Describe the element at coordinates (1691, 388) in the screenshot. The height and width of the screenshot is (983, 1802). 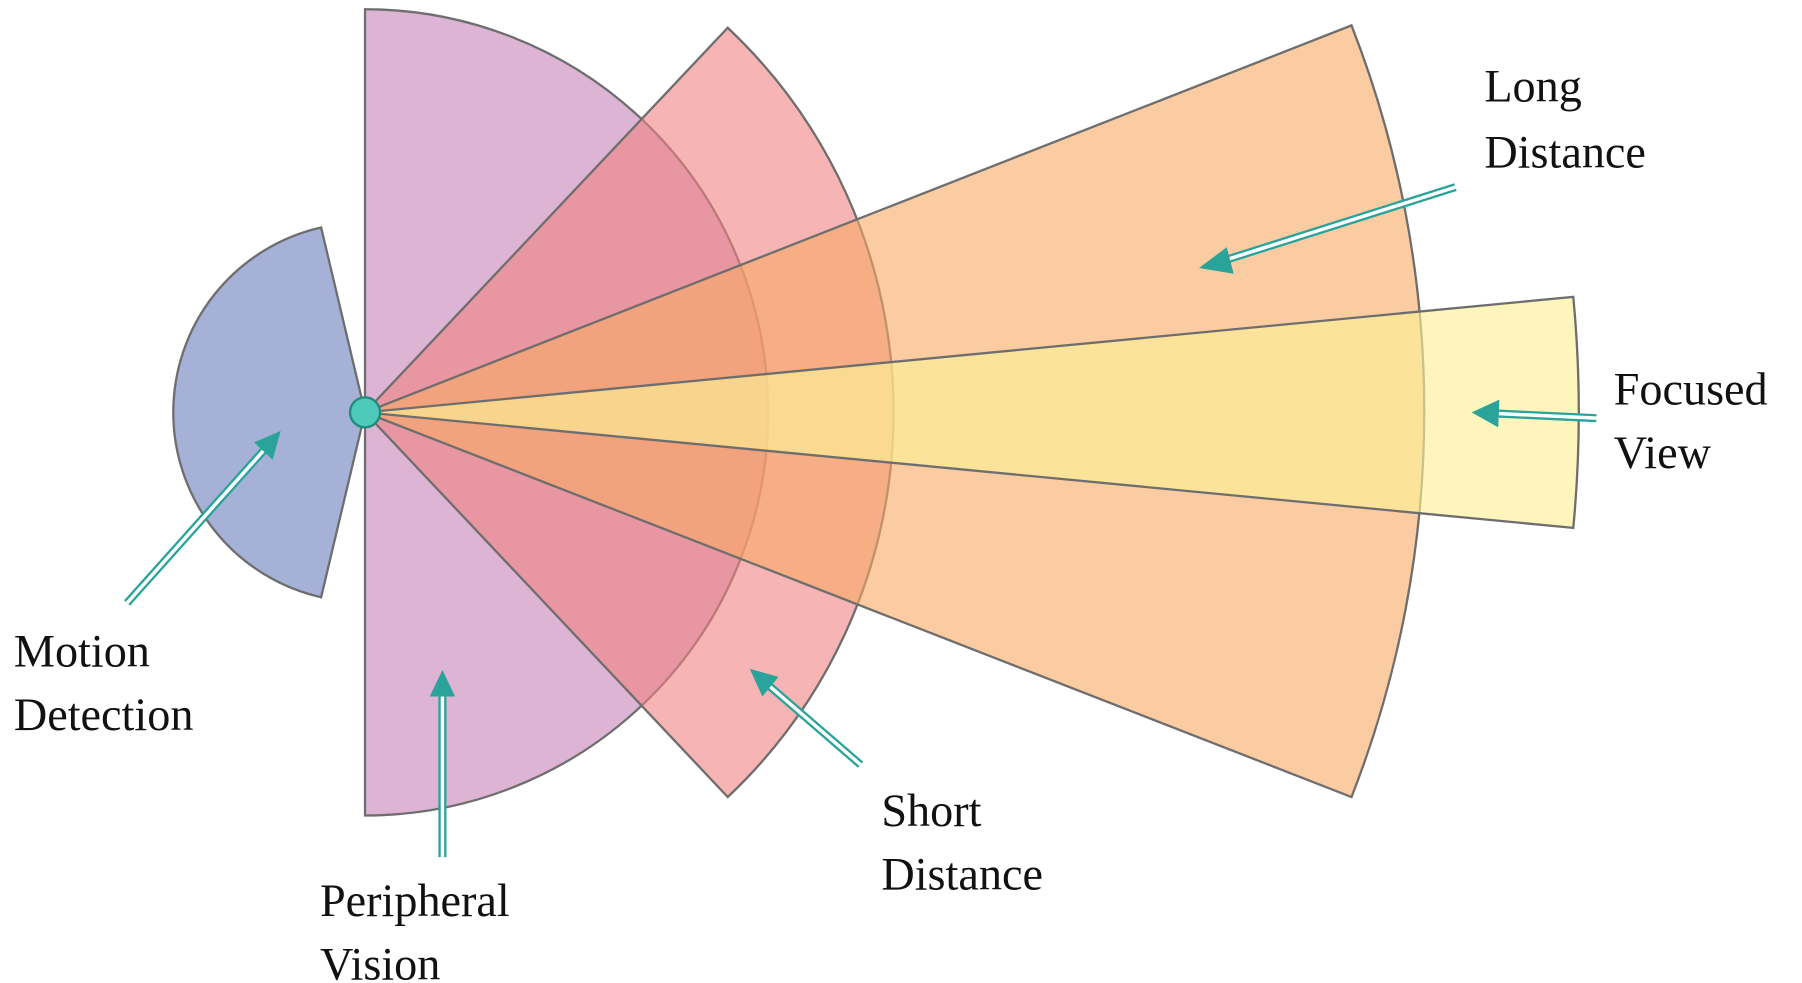
I see `label-line: Focused` at that location.